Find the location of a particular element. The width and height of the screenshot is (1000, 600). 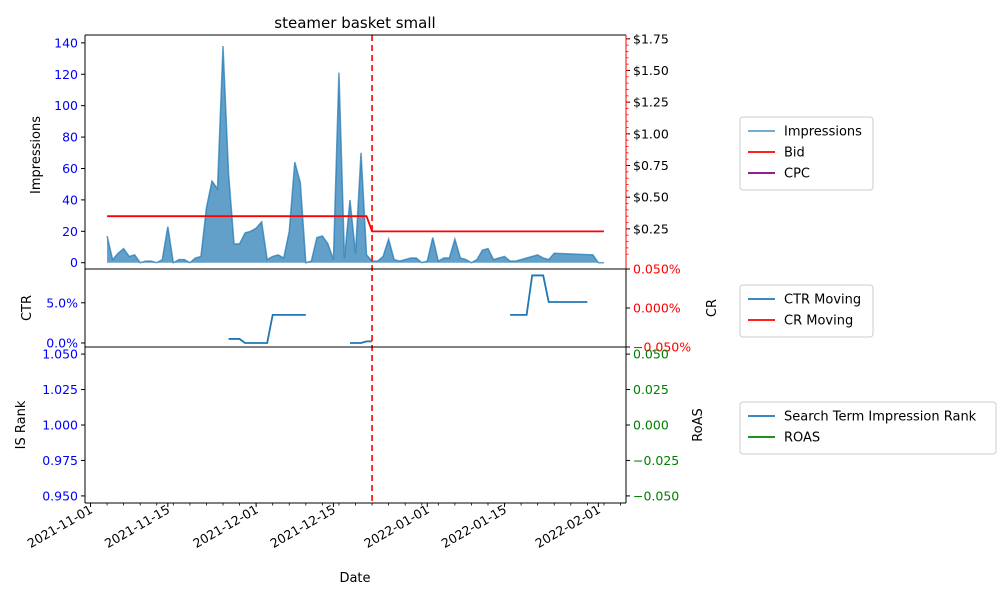

y-tick-label: 0.0% is located at coordinates (62, 342).